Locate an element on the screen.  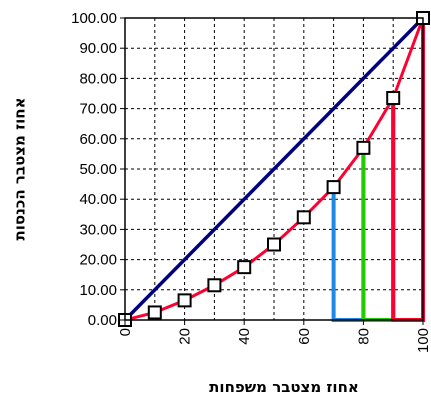
y-tick-label: 50.00 is located at coordinates (98, 169).